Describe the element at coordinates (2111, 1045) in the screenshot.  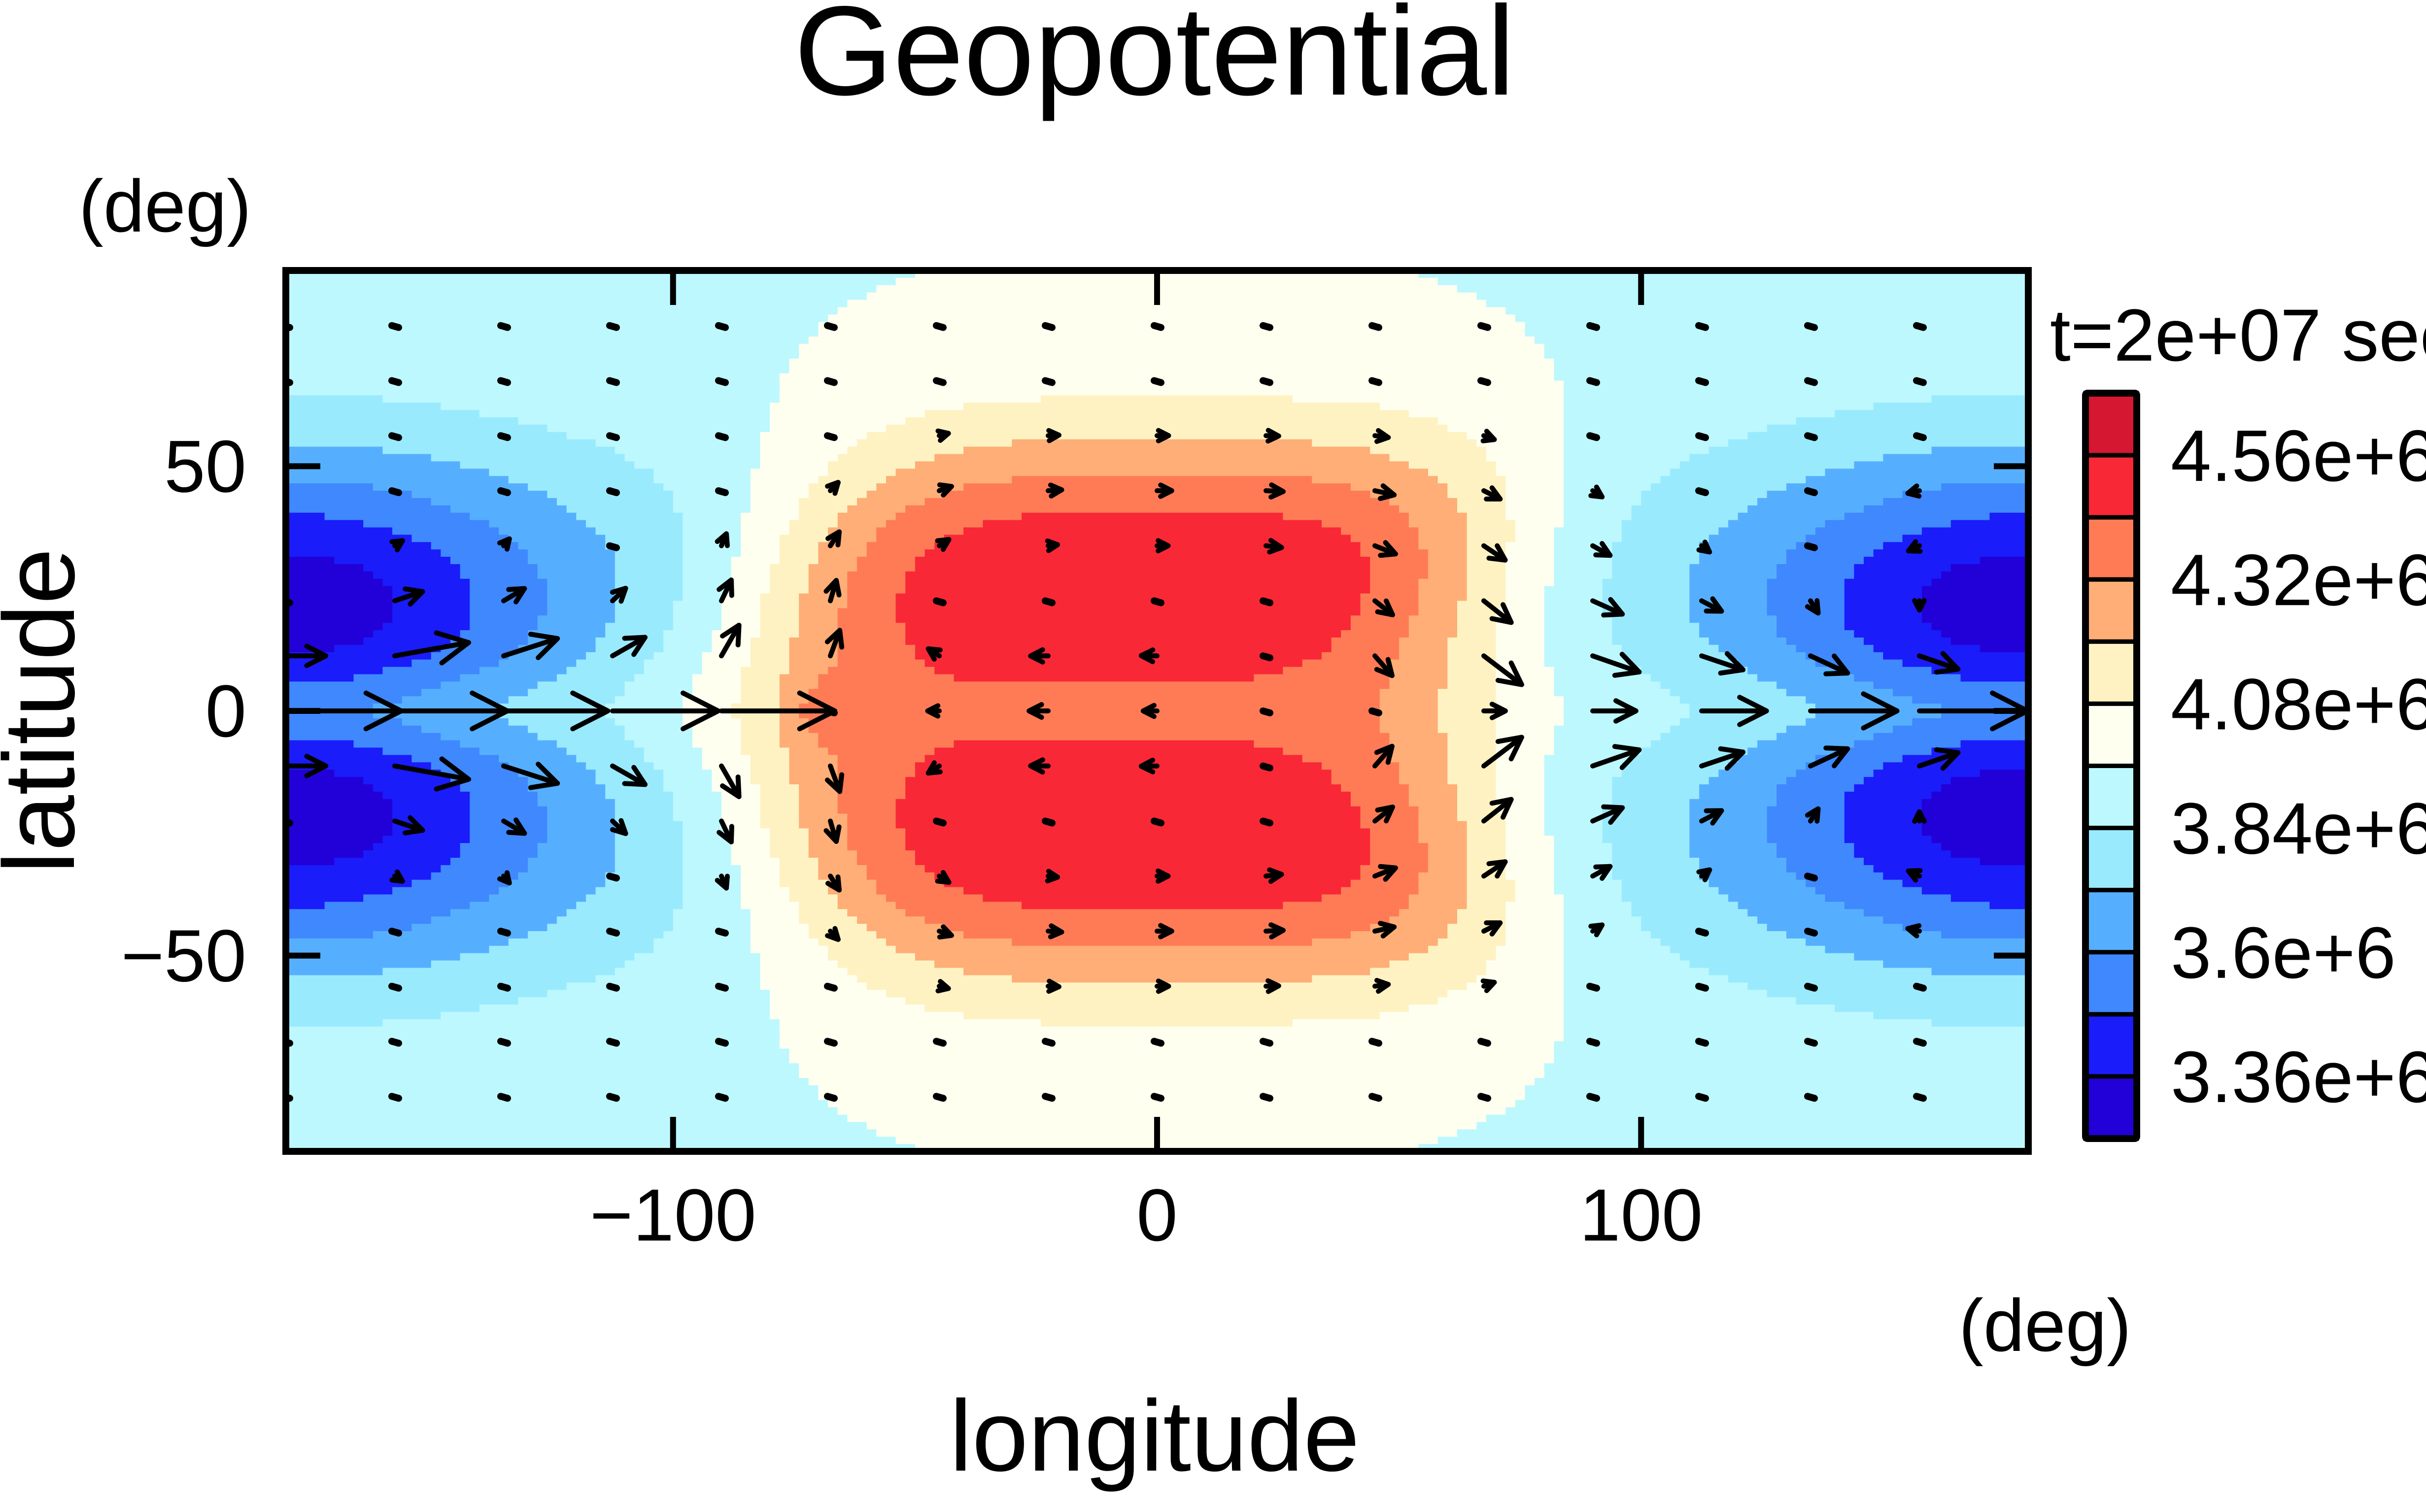
I see `colorbar-swatch` at that location.